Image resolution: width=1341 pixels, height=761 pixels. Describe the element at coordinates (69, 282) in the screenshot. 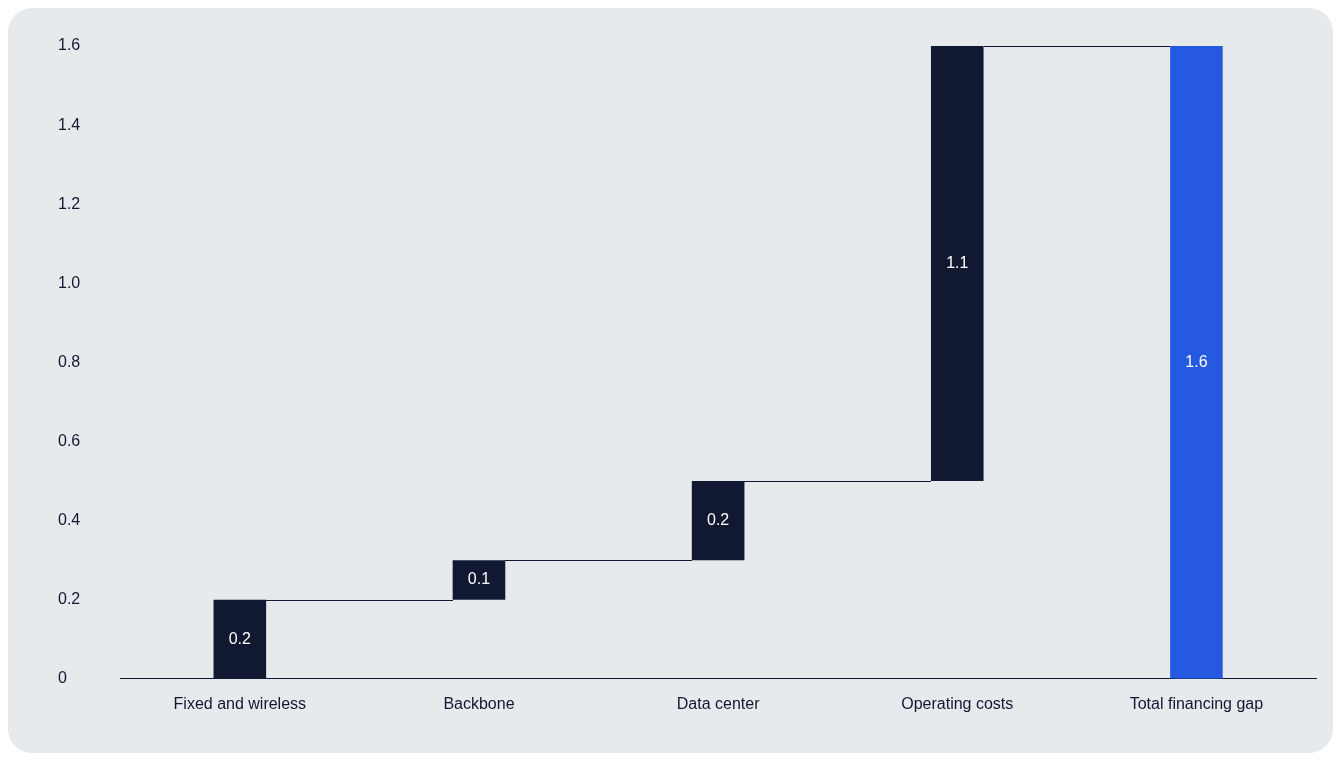

I see `y-tick-label: 1.0` at that location.